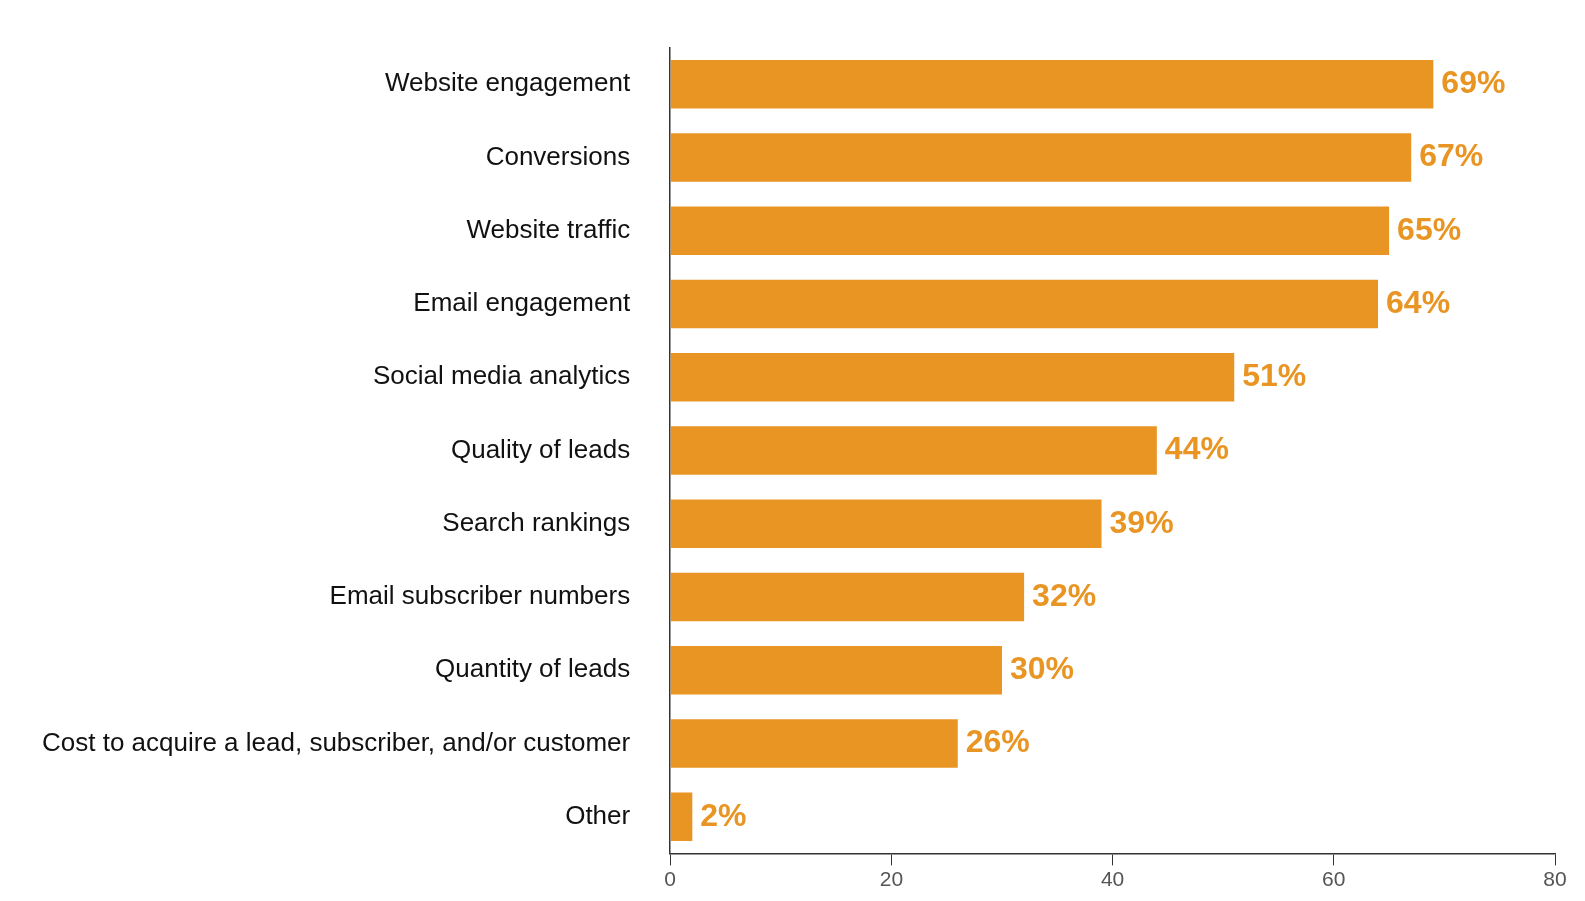  I want to click on y-tick-label: Website engagement, so click(507, 82).